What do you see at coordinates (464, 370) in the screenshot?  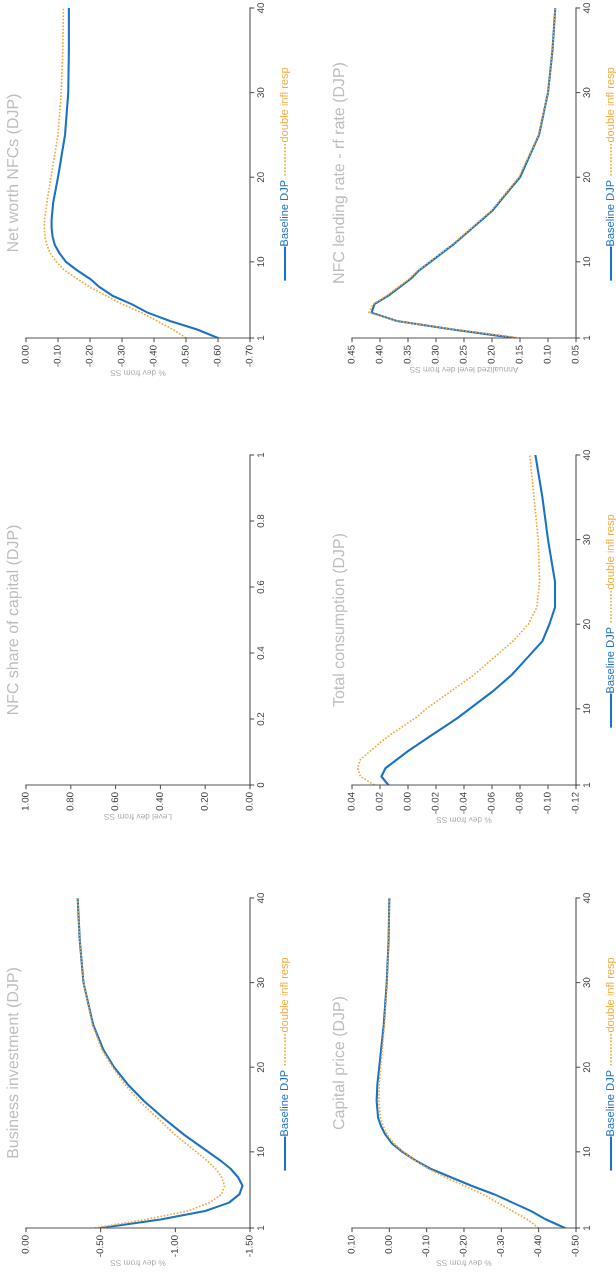 I see `x-axis-title: Annualized level dev from SS` at bounding box center [464, 370].